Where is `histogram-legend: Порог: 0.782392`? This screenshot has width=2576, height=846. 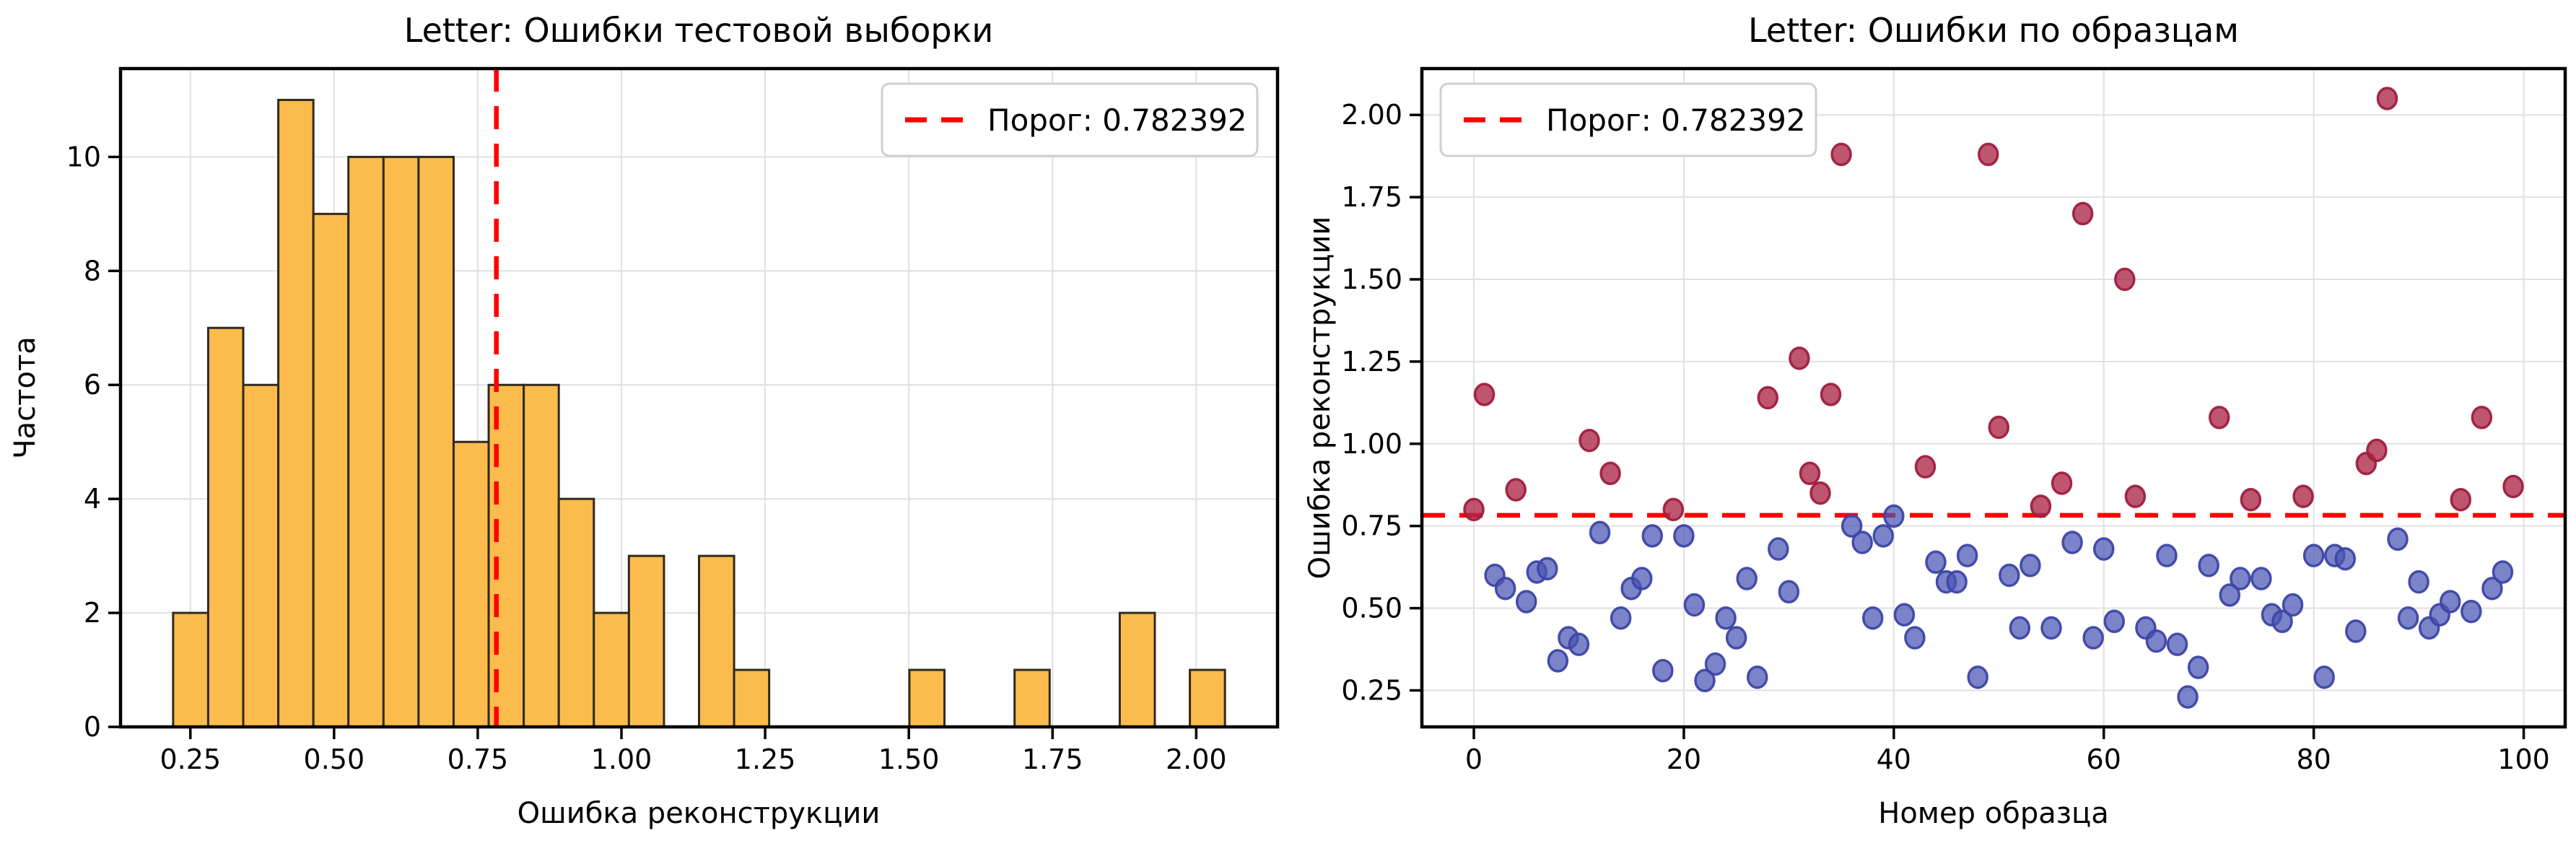 histogram-legend: Порог: 0.782392 is located at coordinates (1070, 119).